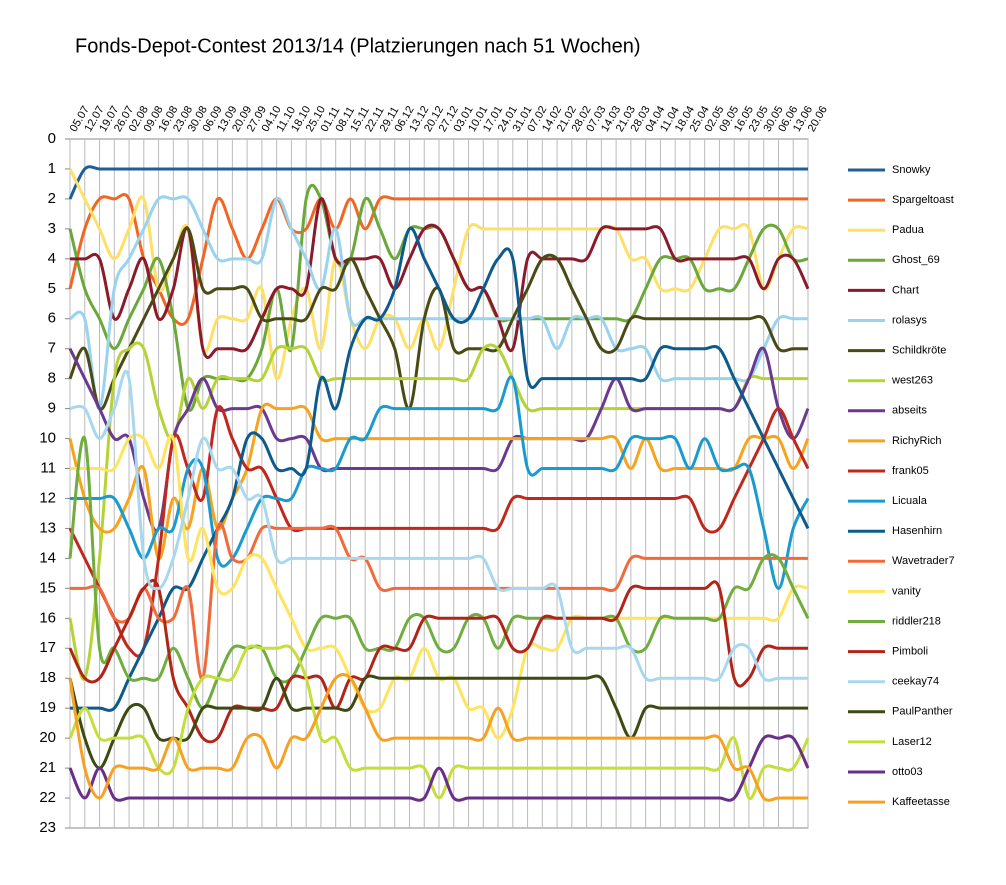  Describe the element at coordinates (47, 677) in the screenshot. I see `y-tick-label: 18` at that location.